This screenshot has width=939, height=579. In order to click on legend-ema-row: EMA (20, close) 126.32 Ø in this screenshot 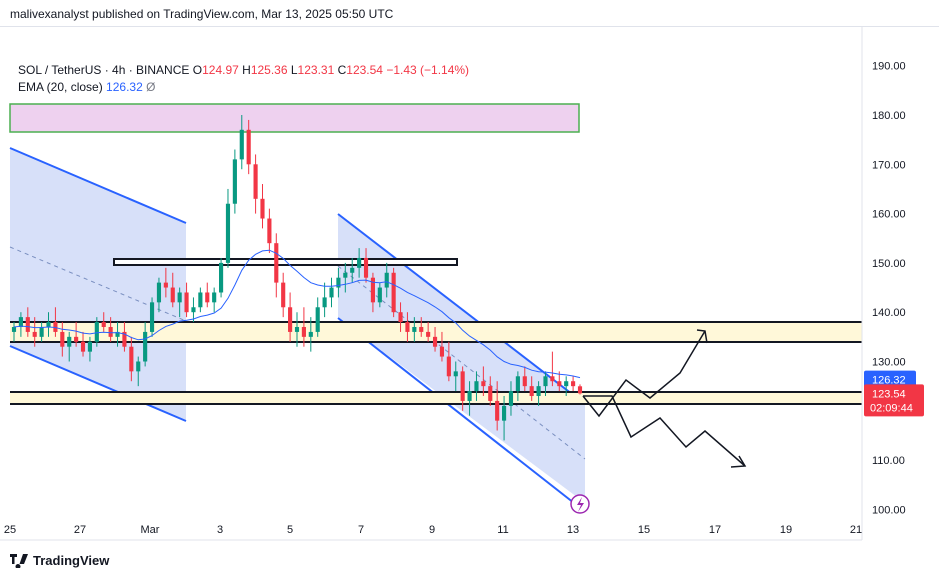, I will do `click(243, 87)`.